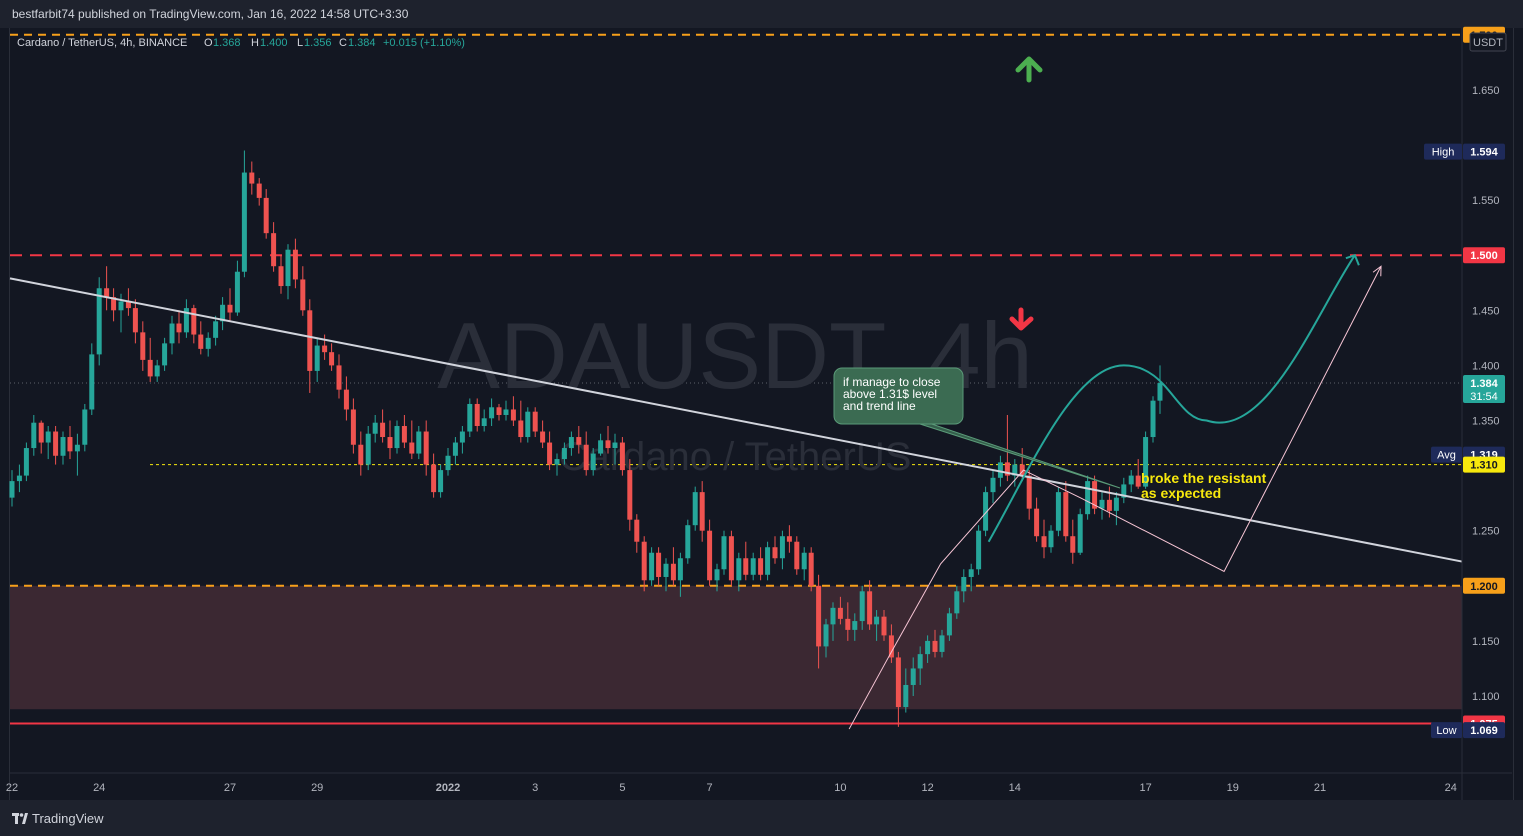 This screenshot has height=836, width=1523. What do you see at coordinates (1484, 255) in the screenshot?
I see `price-tag-1-500: 1.500` at bounding box center [1484, 255].